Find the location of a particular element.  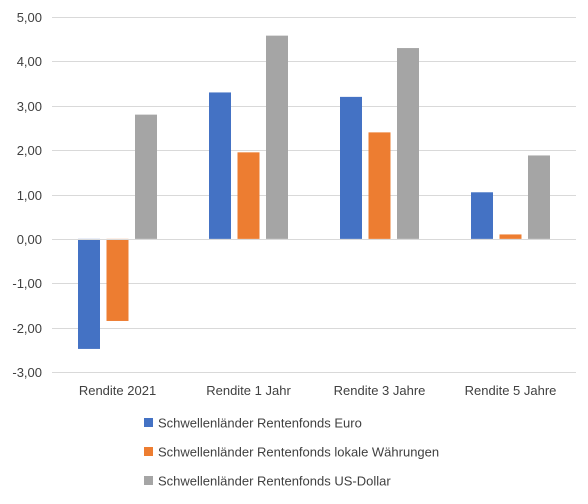

y-tick-label: -3,00 is located at coordinates (27, 372).